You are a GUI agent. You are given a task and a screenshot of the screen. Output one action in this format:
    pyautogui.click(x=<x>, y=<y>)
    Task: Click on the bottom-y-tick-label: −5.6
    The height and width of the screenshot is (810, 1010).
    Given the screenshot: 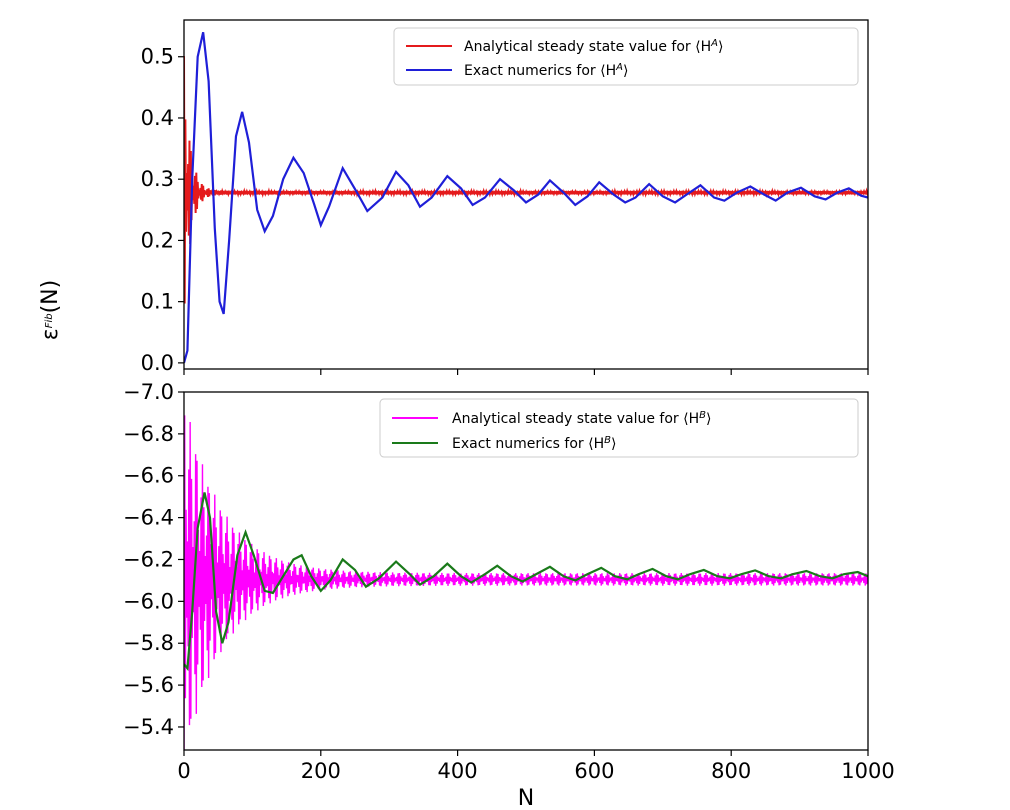 What is the action you would take?
    pyautogui.click(x=148, y=685)
    